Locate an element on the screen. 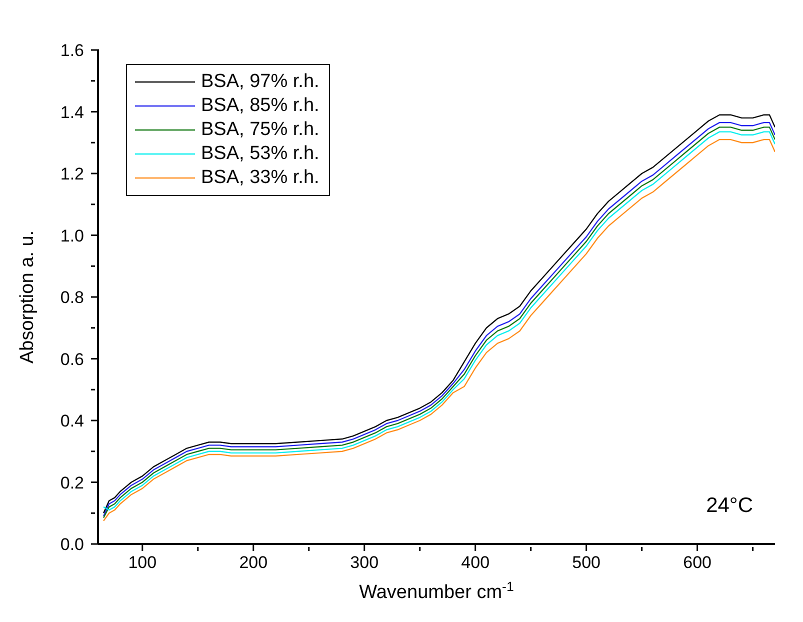  y-axis-title: Absorption a. u. is located at coordinates (28, 297).